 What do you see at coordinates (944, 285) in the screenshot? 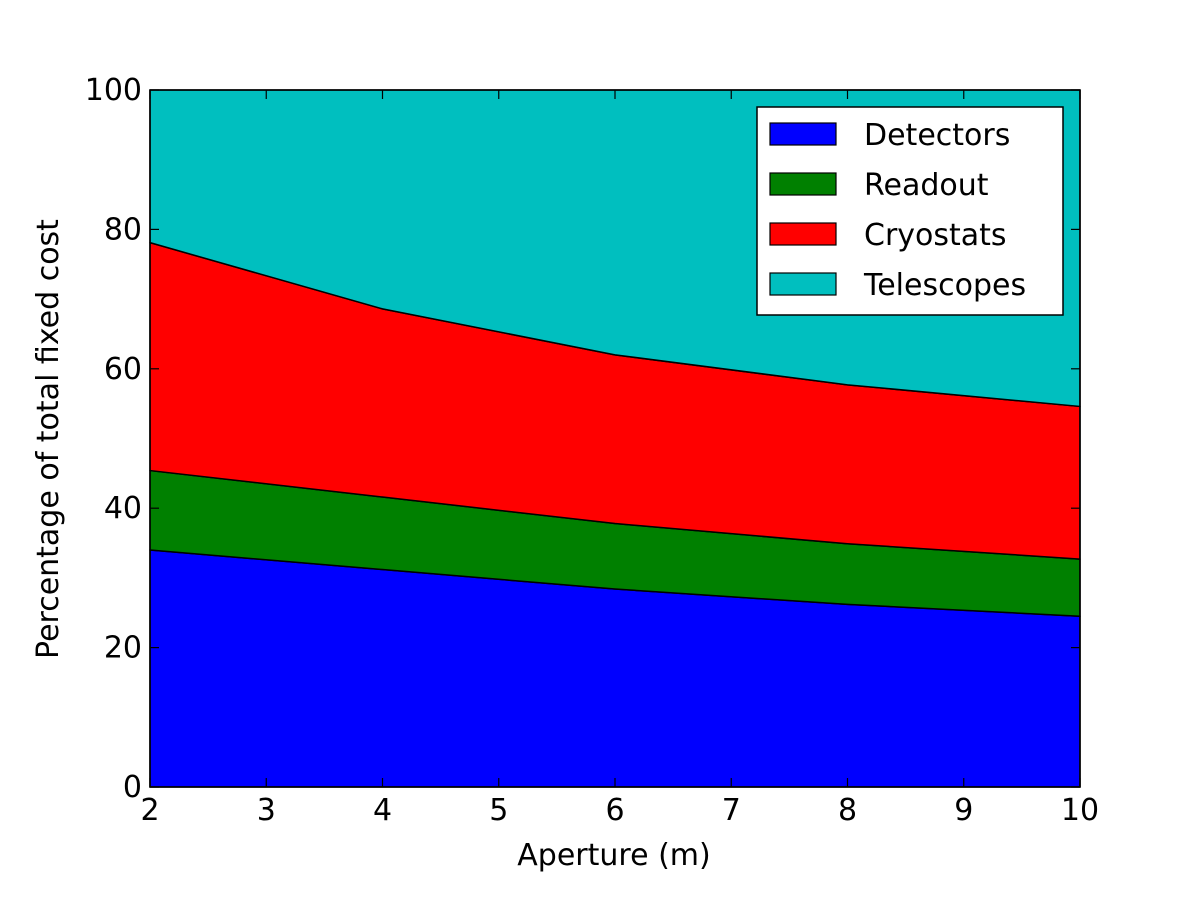
I see `legend-label-telescopes: Telescopes` at bounding box center [944, 285].